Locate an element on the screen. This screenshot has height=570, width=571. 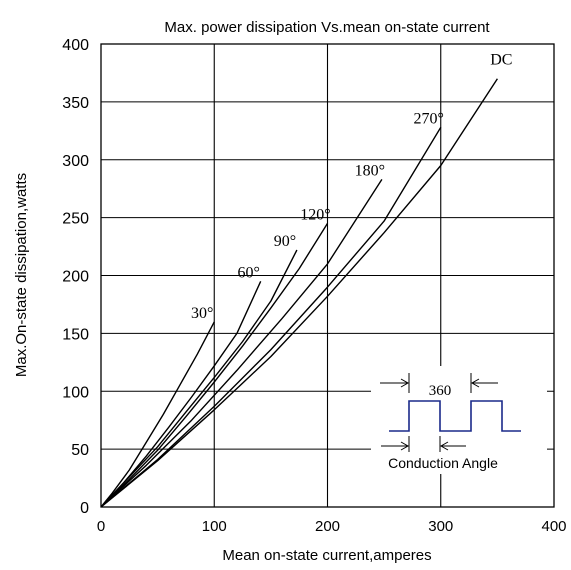
x-tick-label: 0 is located at coordinates (101, 526).